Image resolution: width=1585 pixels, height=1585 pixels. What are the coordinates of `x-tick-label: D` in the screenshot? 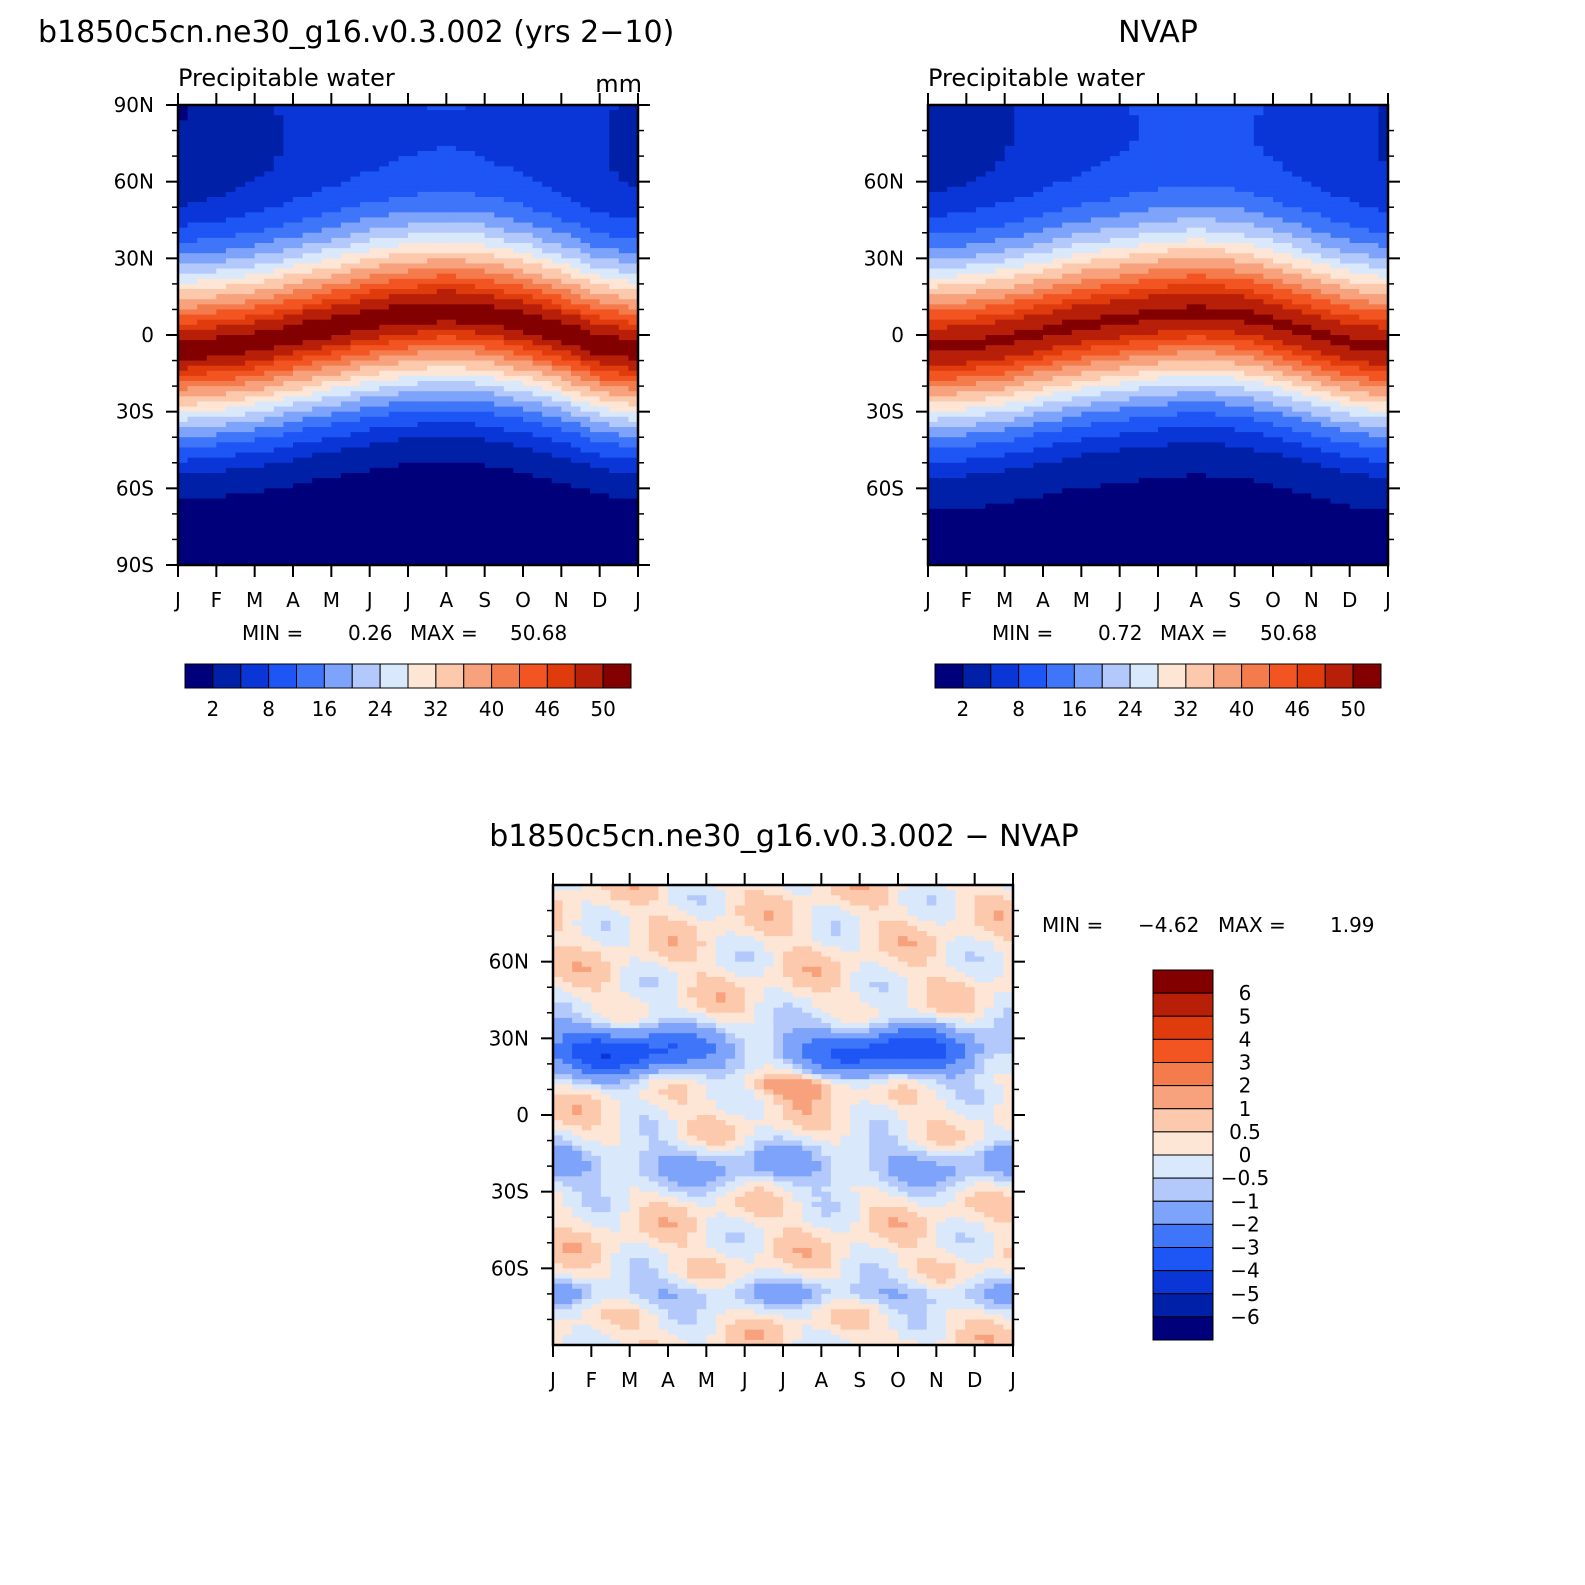 It's located at (599, 600).